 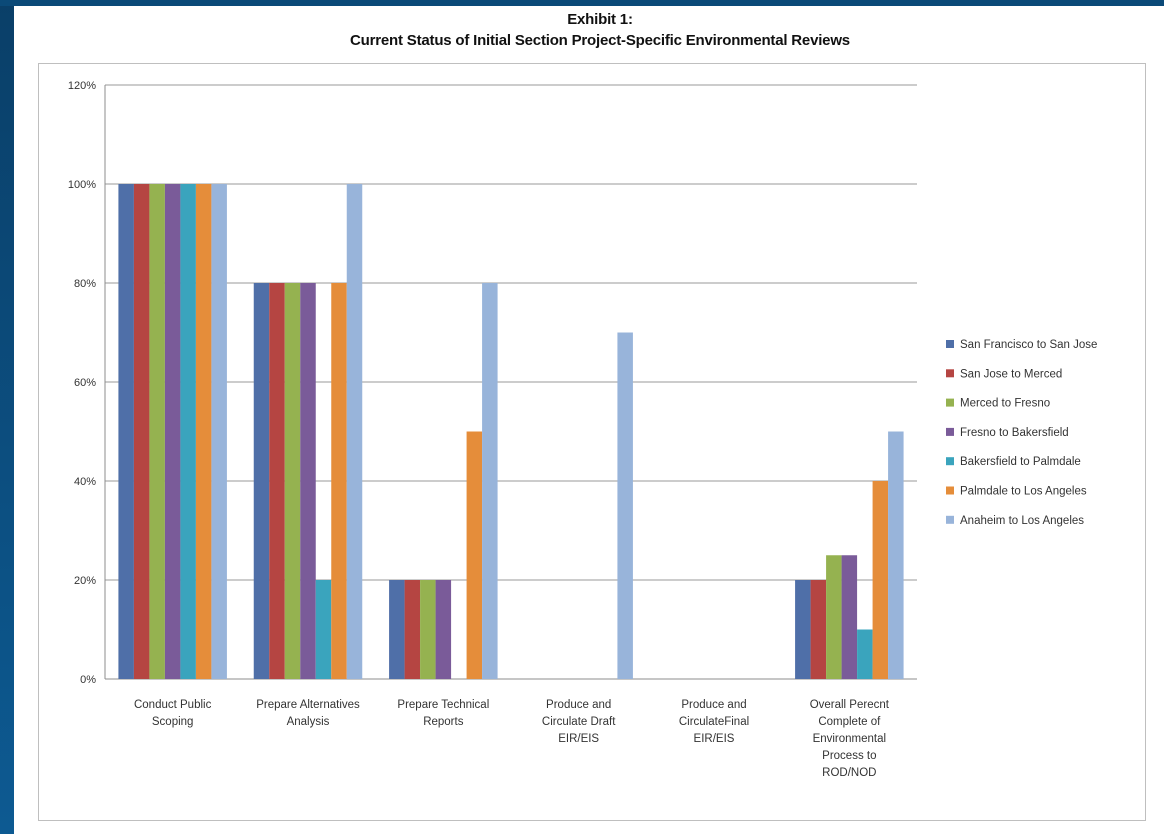 I want to click on y-tick-label: 0%, so click(x=88, y=680).